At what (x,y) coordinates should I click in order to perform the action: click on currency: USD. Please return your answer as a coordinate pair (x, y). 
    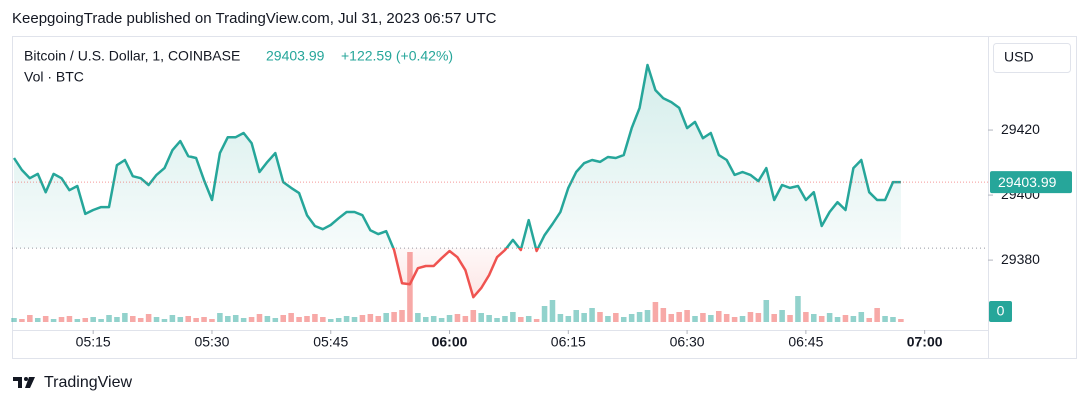
    Looking at the image, I should click on (1019, 57).